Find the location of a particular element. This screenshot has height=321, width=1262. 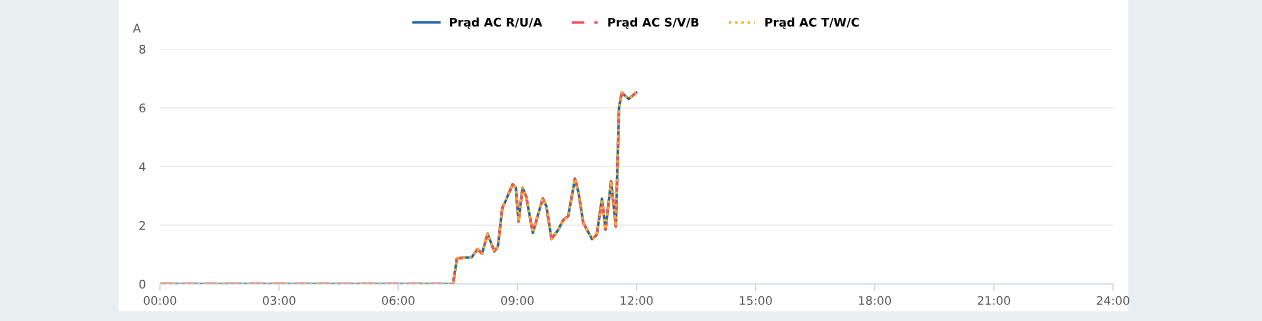

x-tick-label: 06:00 is located at coordinates (398, 300).